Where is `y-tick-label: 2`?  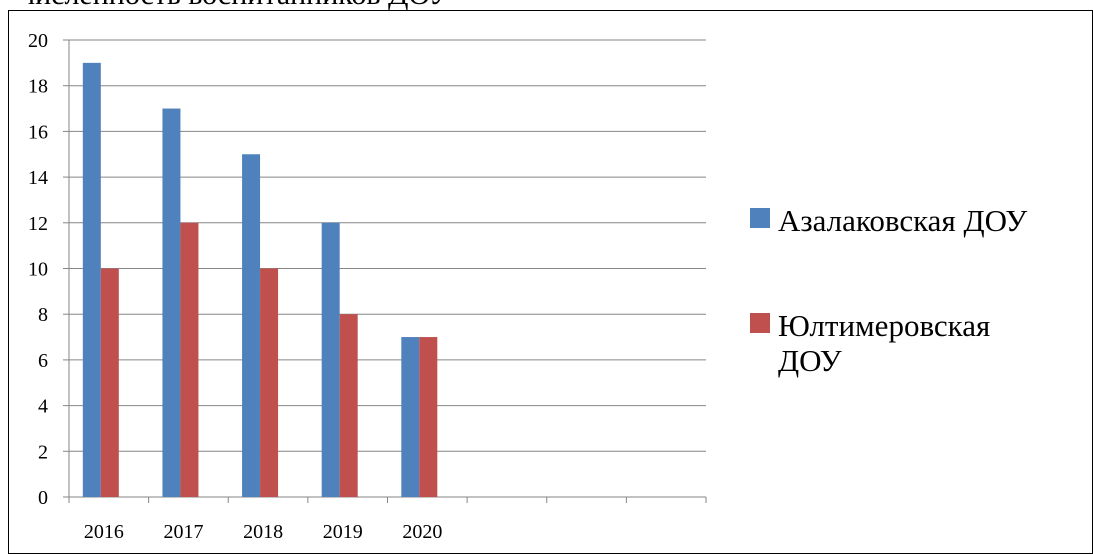
y-tick-label: 2 is located at coordinates (43, 452).